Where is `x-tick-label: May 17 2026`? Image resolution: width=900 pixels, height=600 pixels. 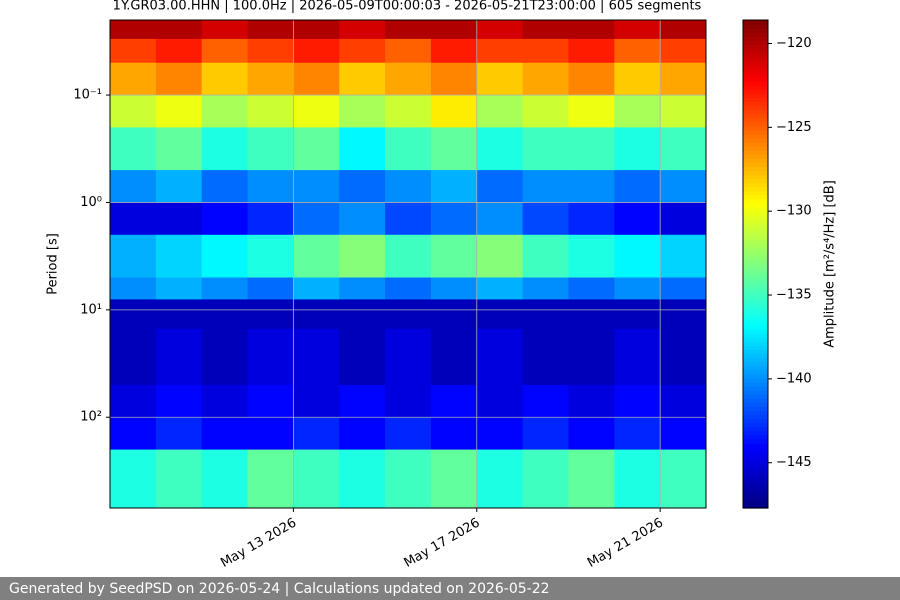 x-tick-label: May 17 2026 is located at coordinates (442, 543).